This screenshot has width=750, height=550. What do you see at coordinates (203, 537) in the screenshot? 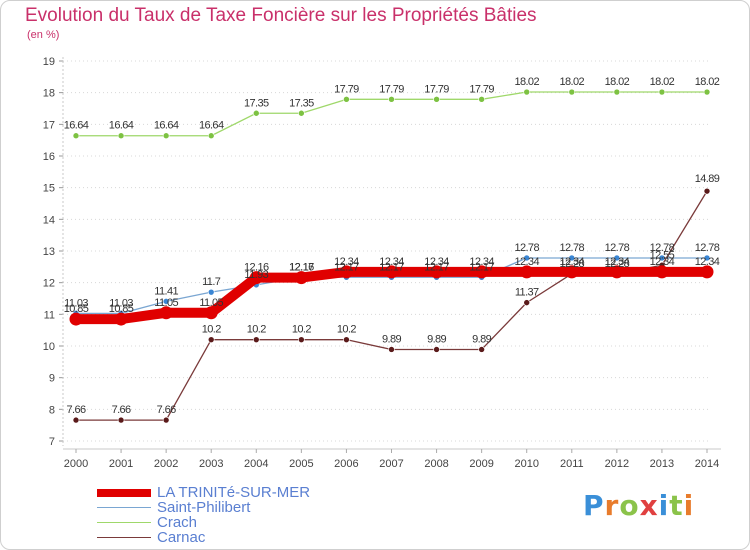
I see `legend-item: Carnac` at bounding box center [203, 537].